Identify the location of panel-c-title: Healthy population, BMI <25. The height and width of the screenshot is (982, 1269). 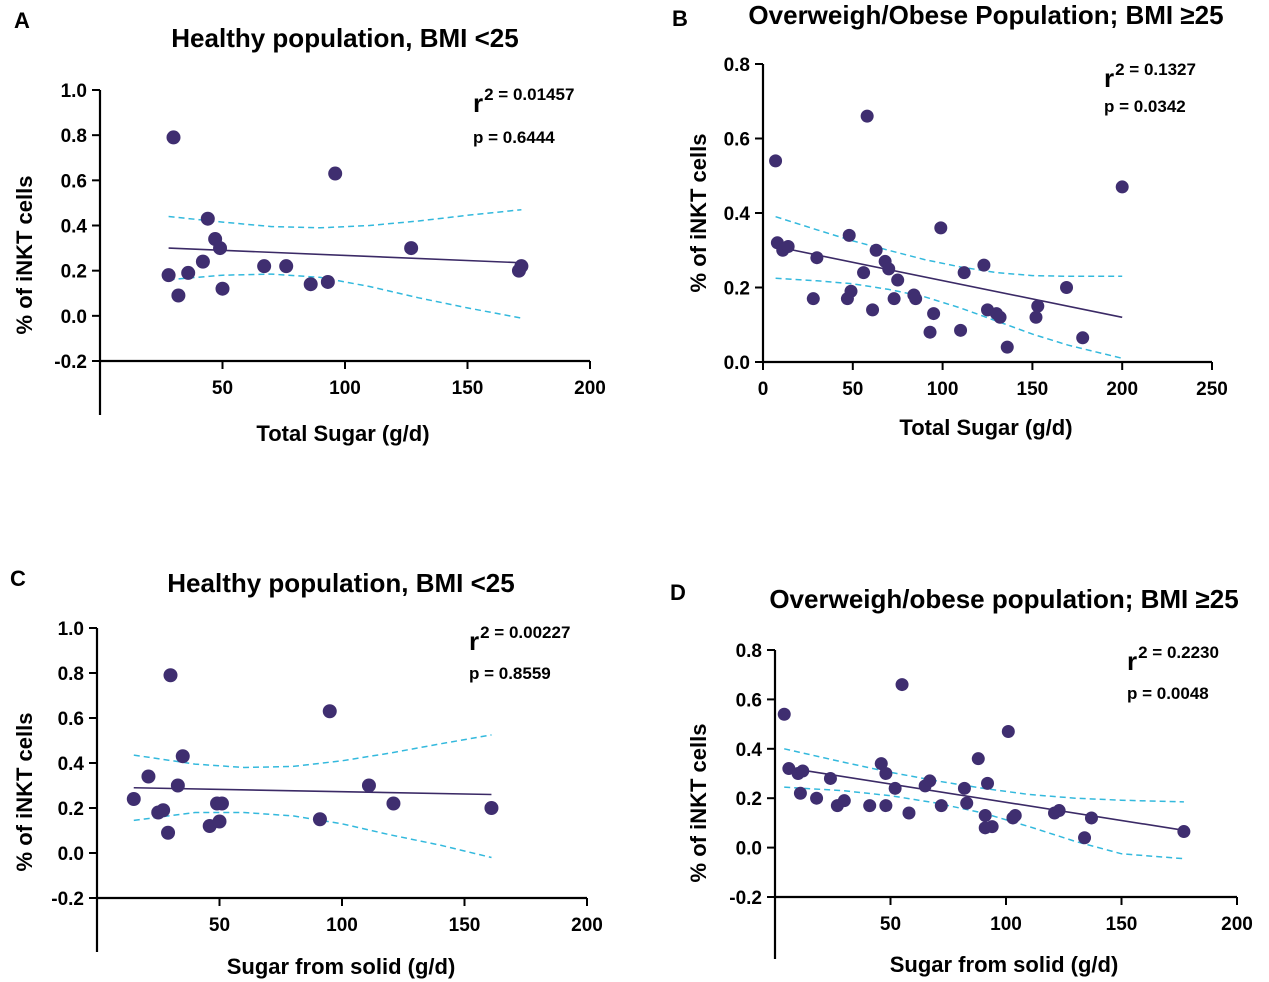
(340, 583).